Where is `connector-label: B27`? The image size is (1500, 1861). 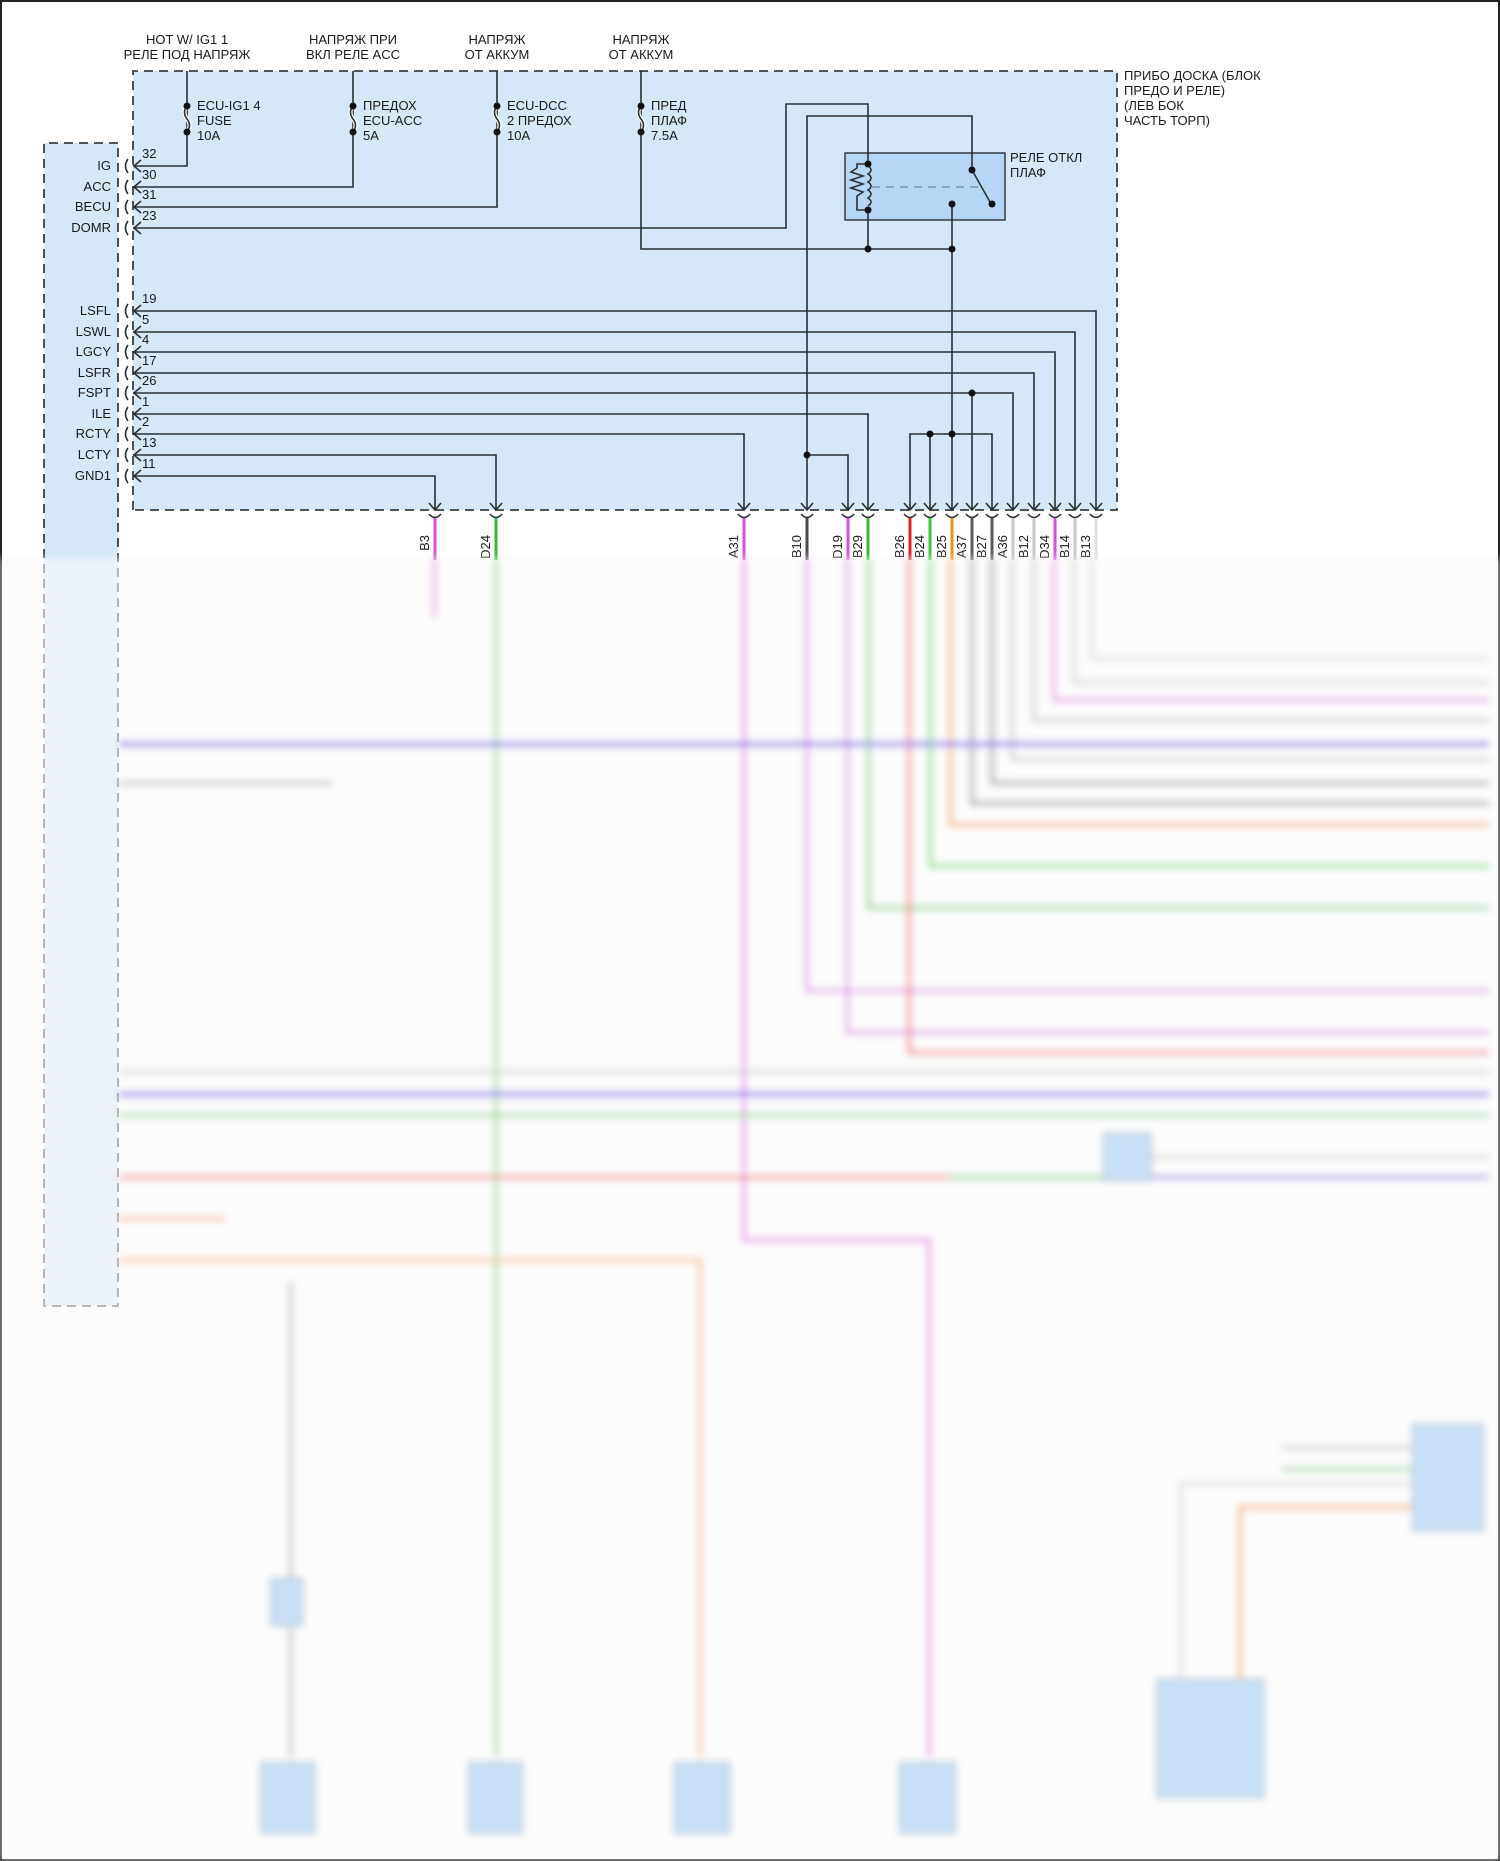 connector-label: B27 is located at coordinates (981, 546).